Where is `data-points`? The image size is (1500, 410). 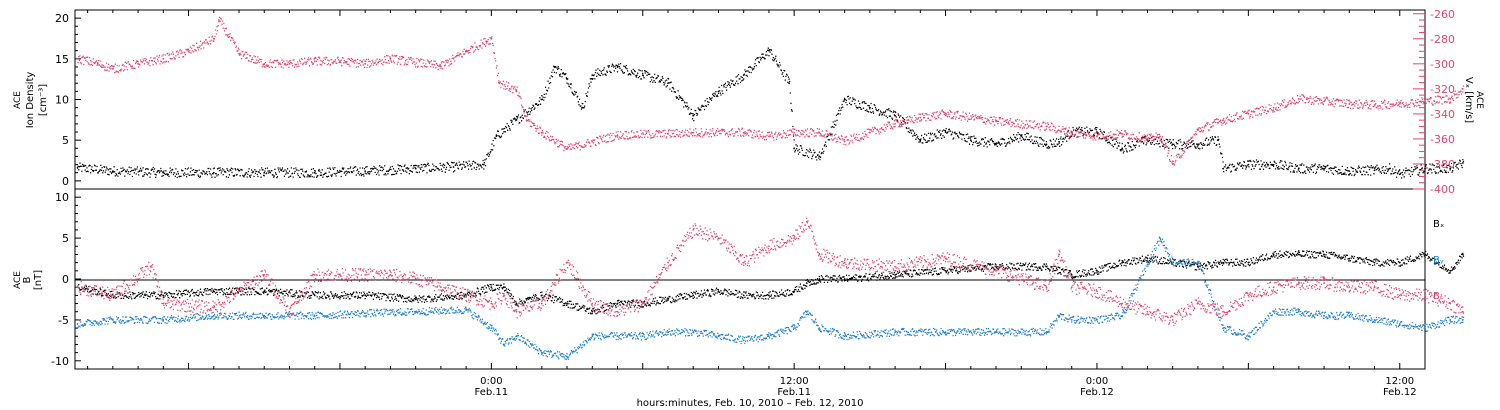 data-points is located at coordinates (771, 282).